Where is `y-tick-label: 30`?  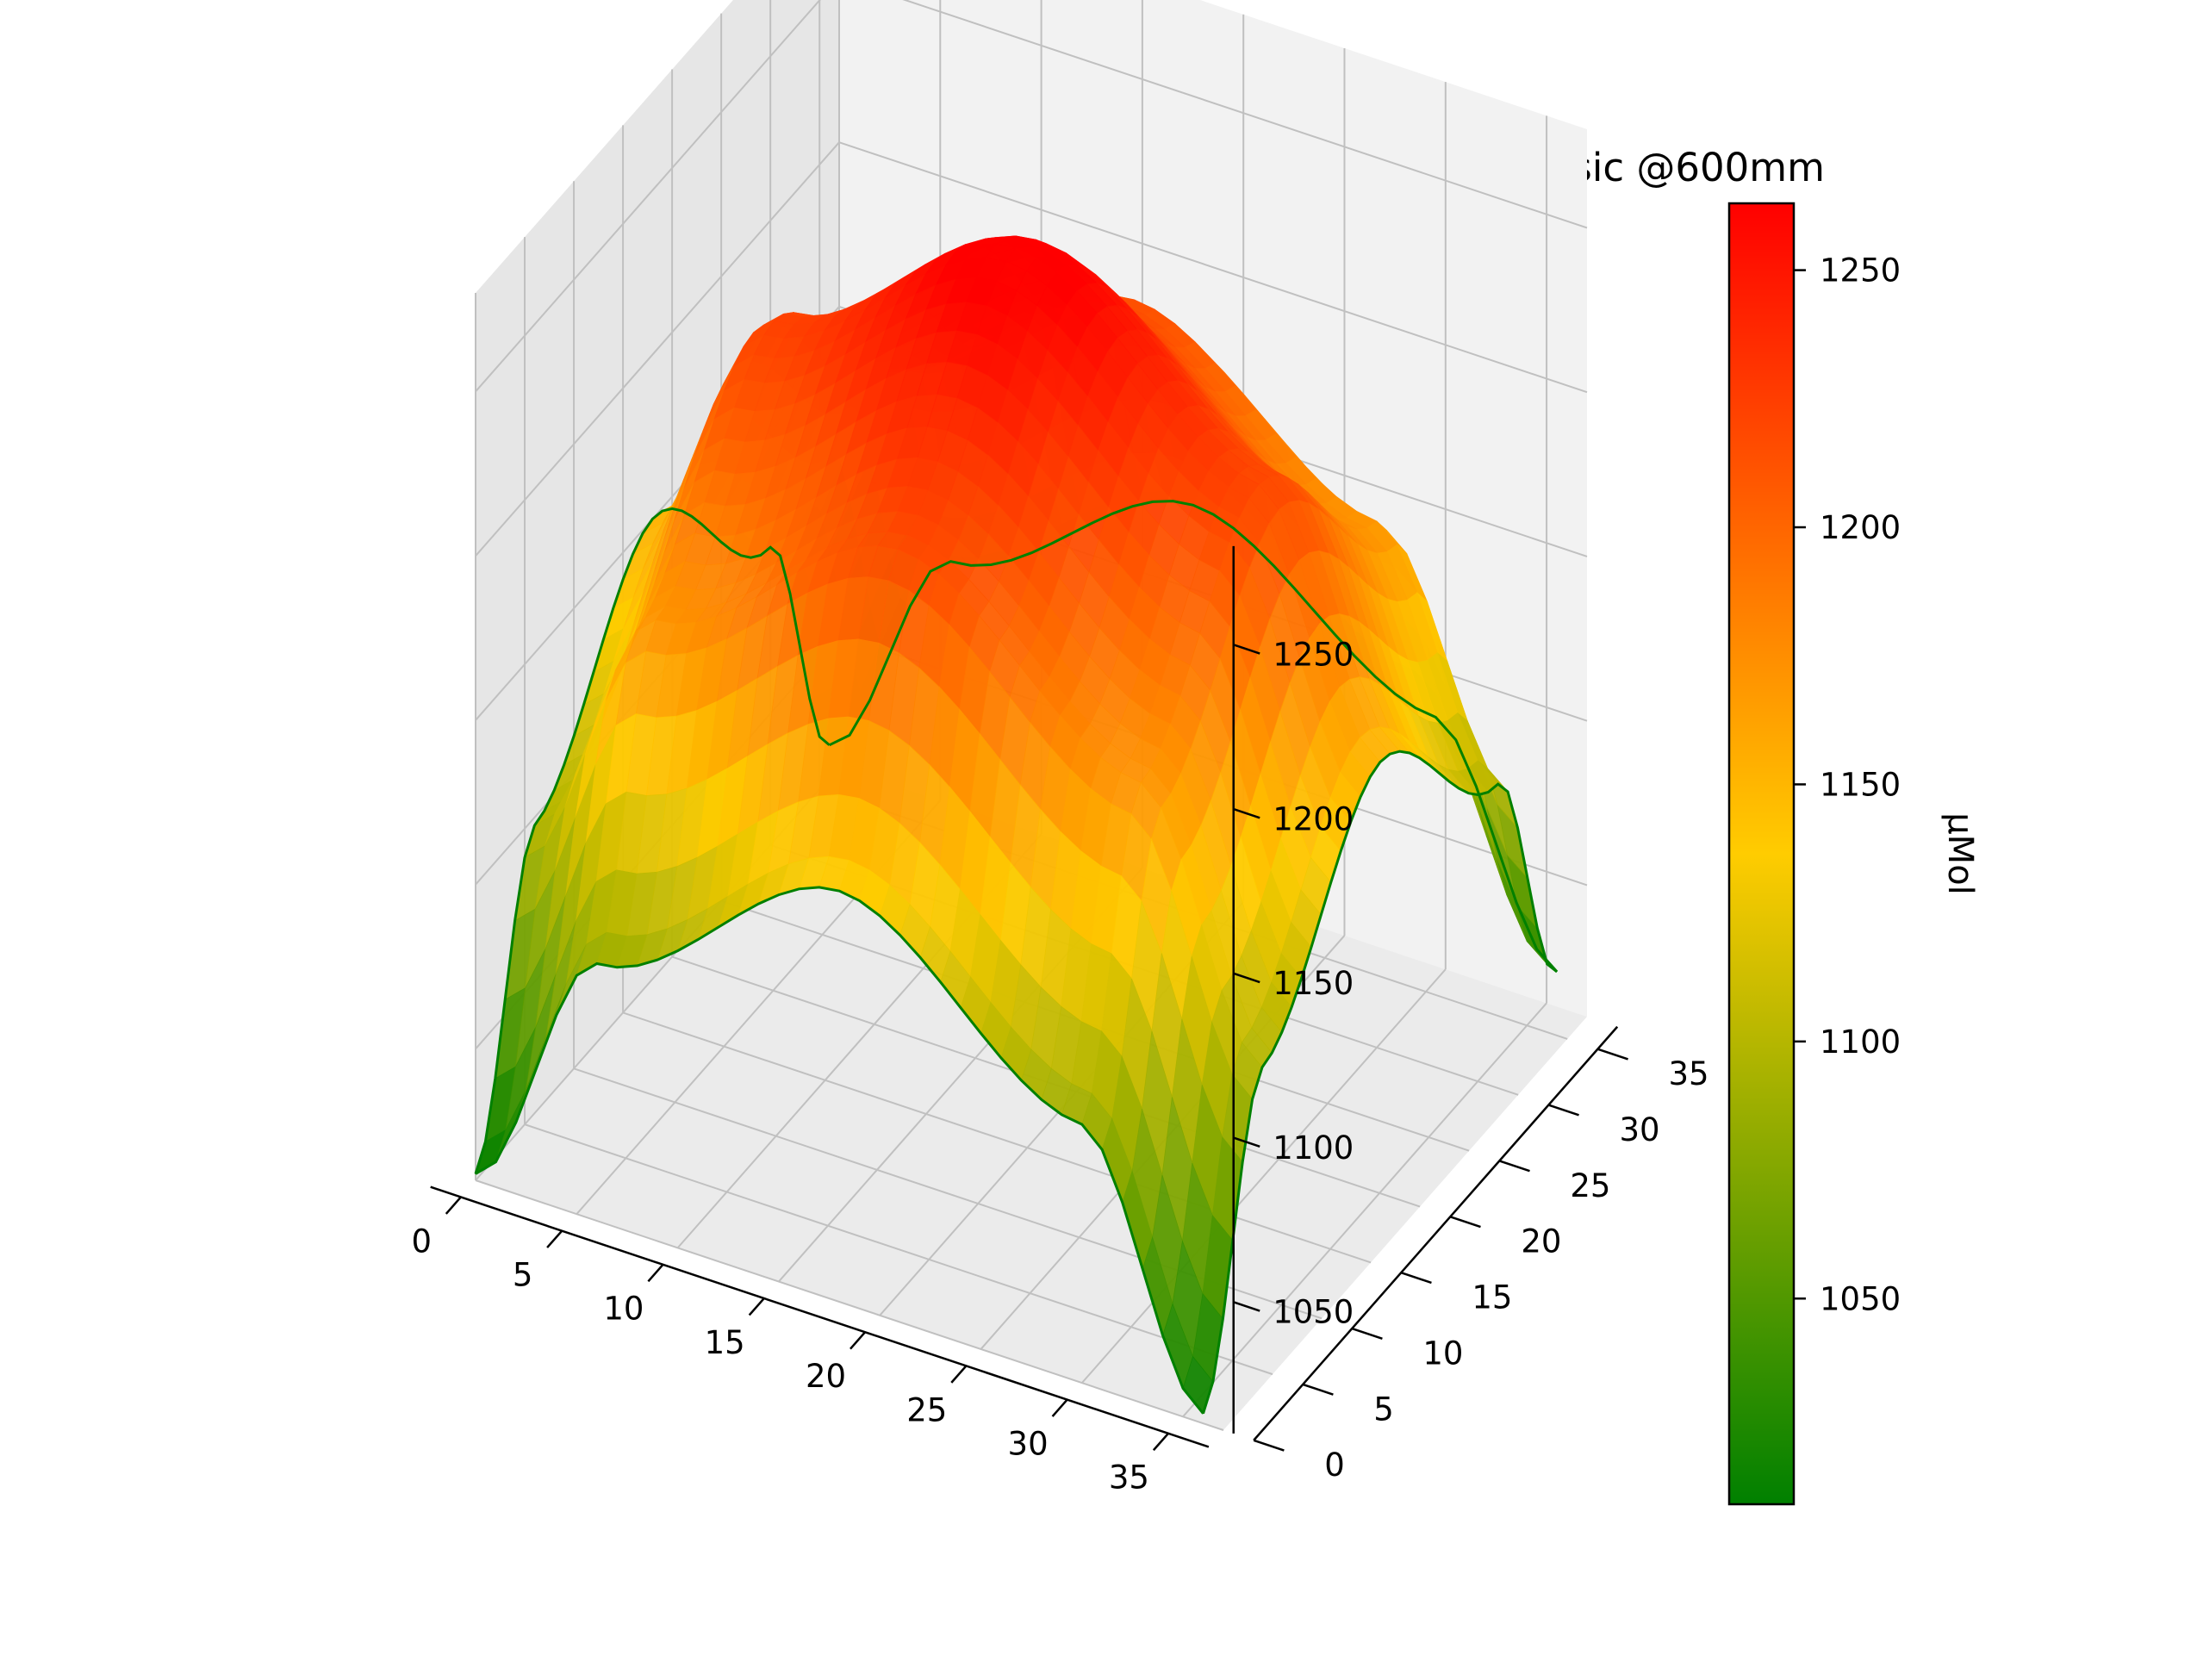
y-tick-label: 30 is located at coordinates (1640, 1130).